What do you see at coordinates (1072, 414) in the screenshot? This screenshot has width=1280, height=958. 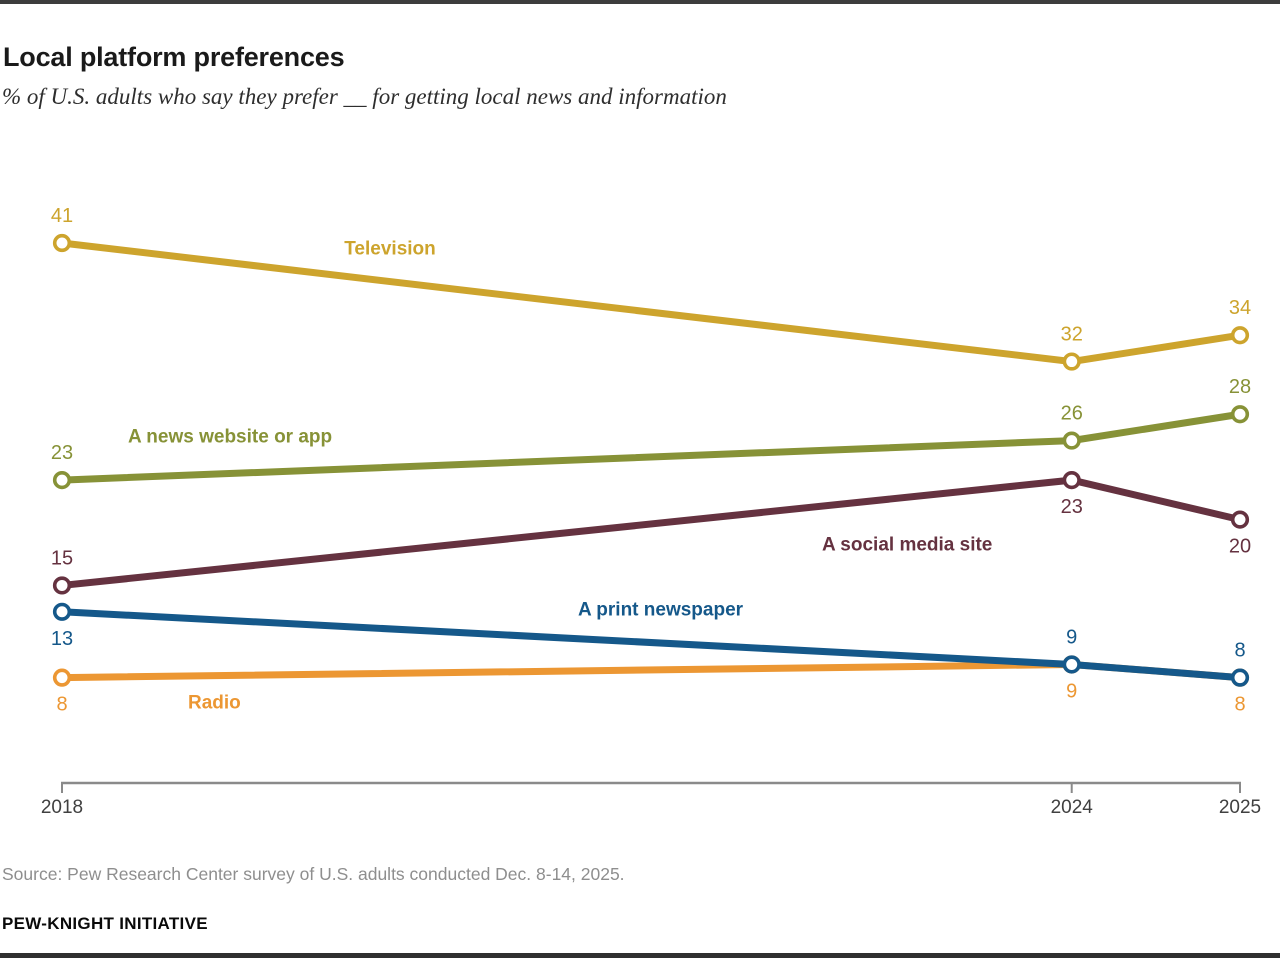 I see `point-value-label: 26` at bounding box center [1072, 414].